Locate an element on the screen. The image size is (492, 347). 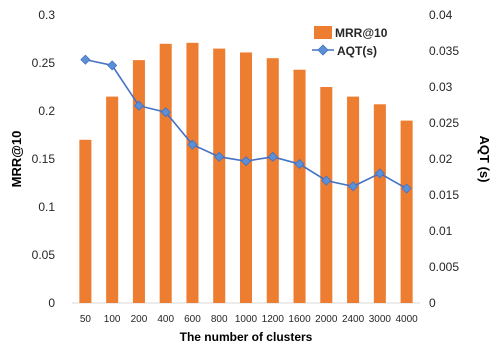
right-tick-label: 0 is located at coordinates (432, 303).